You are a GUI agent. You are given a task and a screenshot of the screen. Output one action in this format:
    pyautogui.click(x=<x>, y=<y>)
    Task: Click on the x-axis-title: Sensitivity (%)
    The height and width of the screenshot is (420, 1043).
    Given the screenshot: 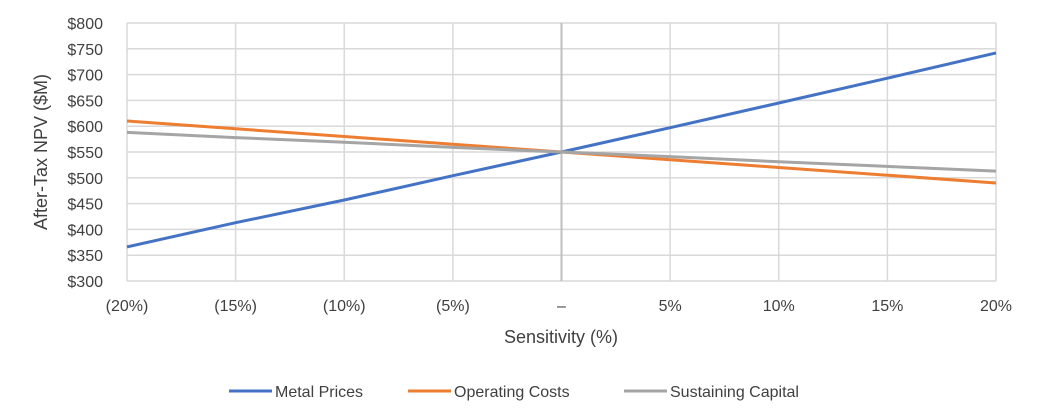 What is the action you would take?
    pyautogui.click(x=561, y=337)
    